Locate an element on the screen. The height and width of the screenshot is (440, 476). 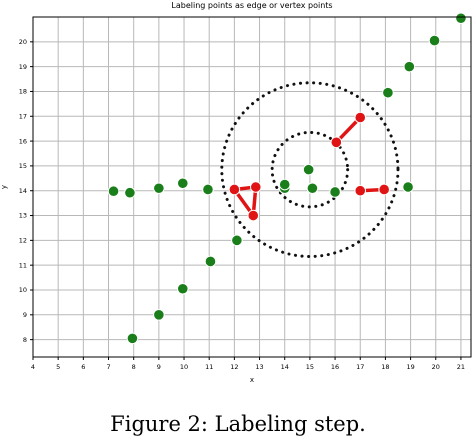
x-tick-label: 9 is located at coordinates (159, 367).